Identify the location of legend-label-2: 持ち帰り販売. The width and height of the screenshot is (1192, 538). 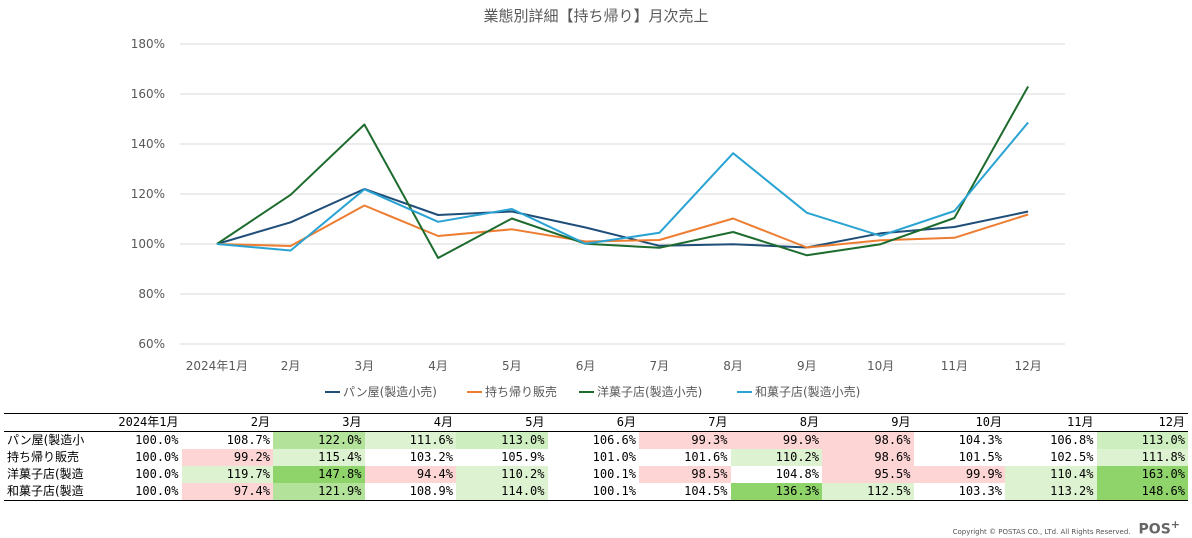
(521, 391).